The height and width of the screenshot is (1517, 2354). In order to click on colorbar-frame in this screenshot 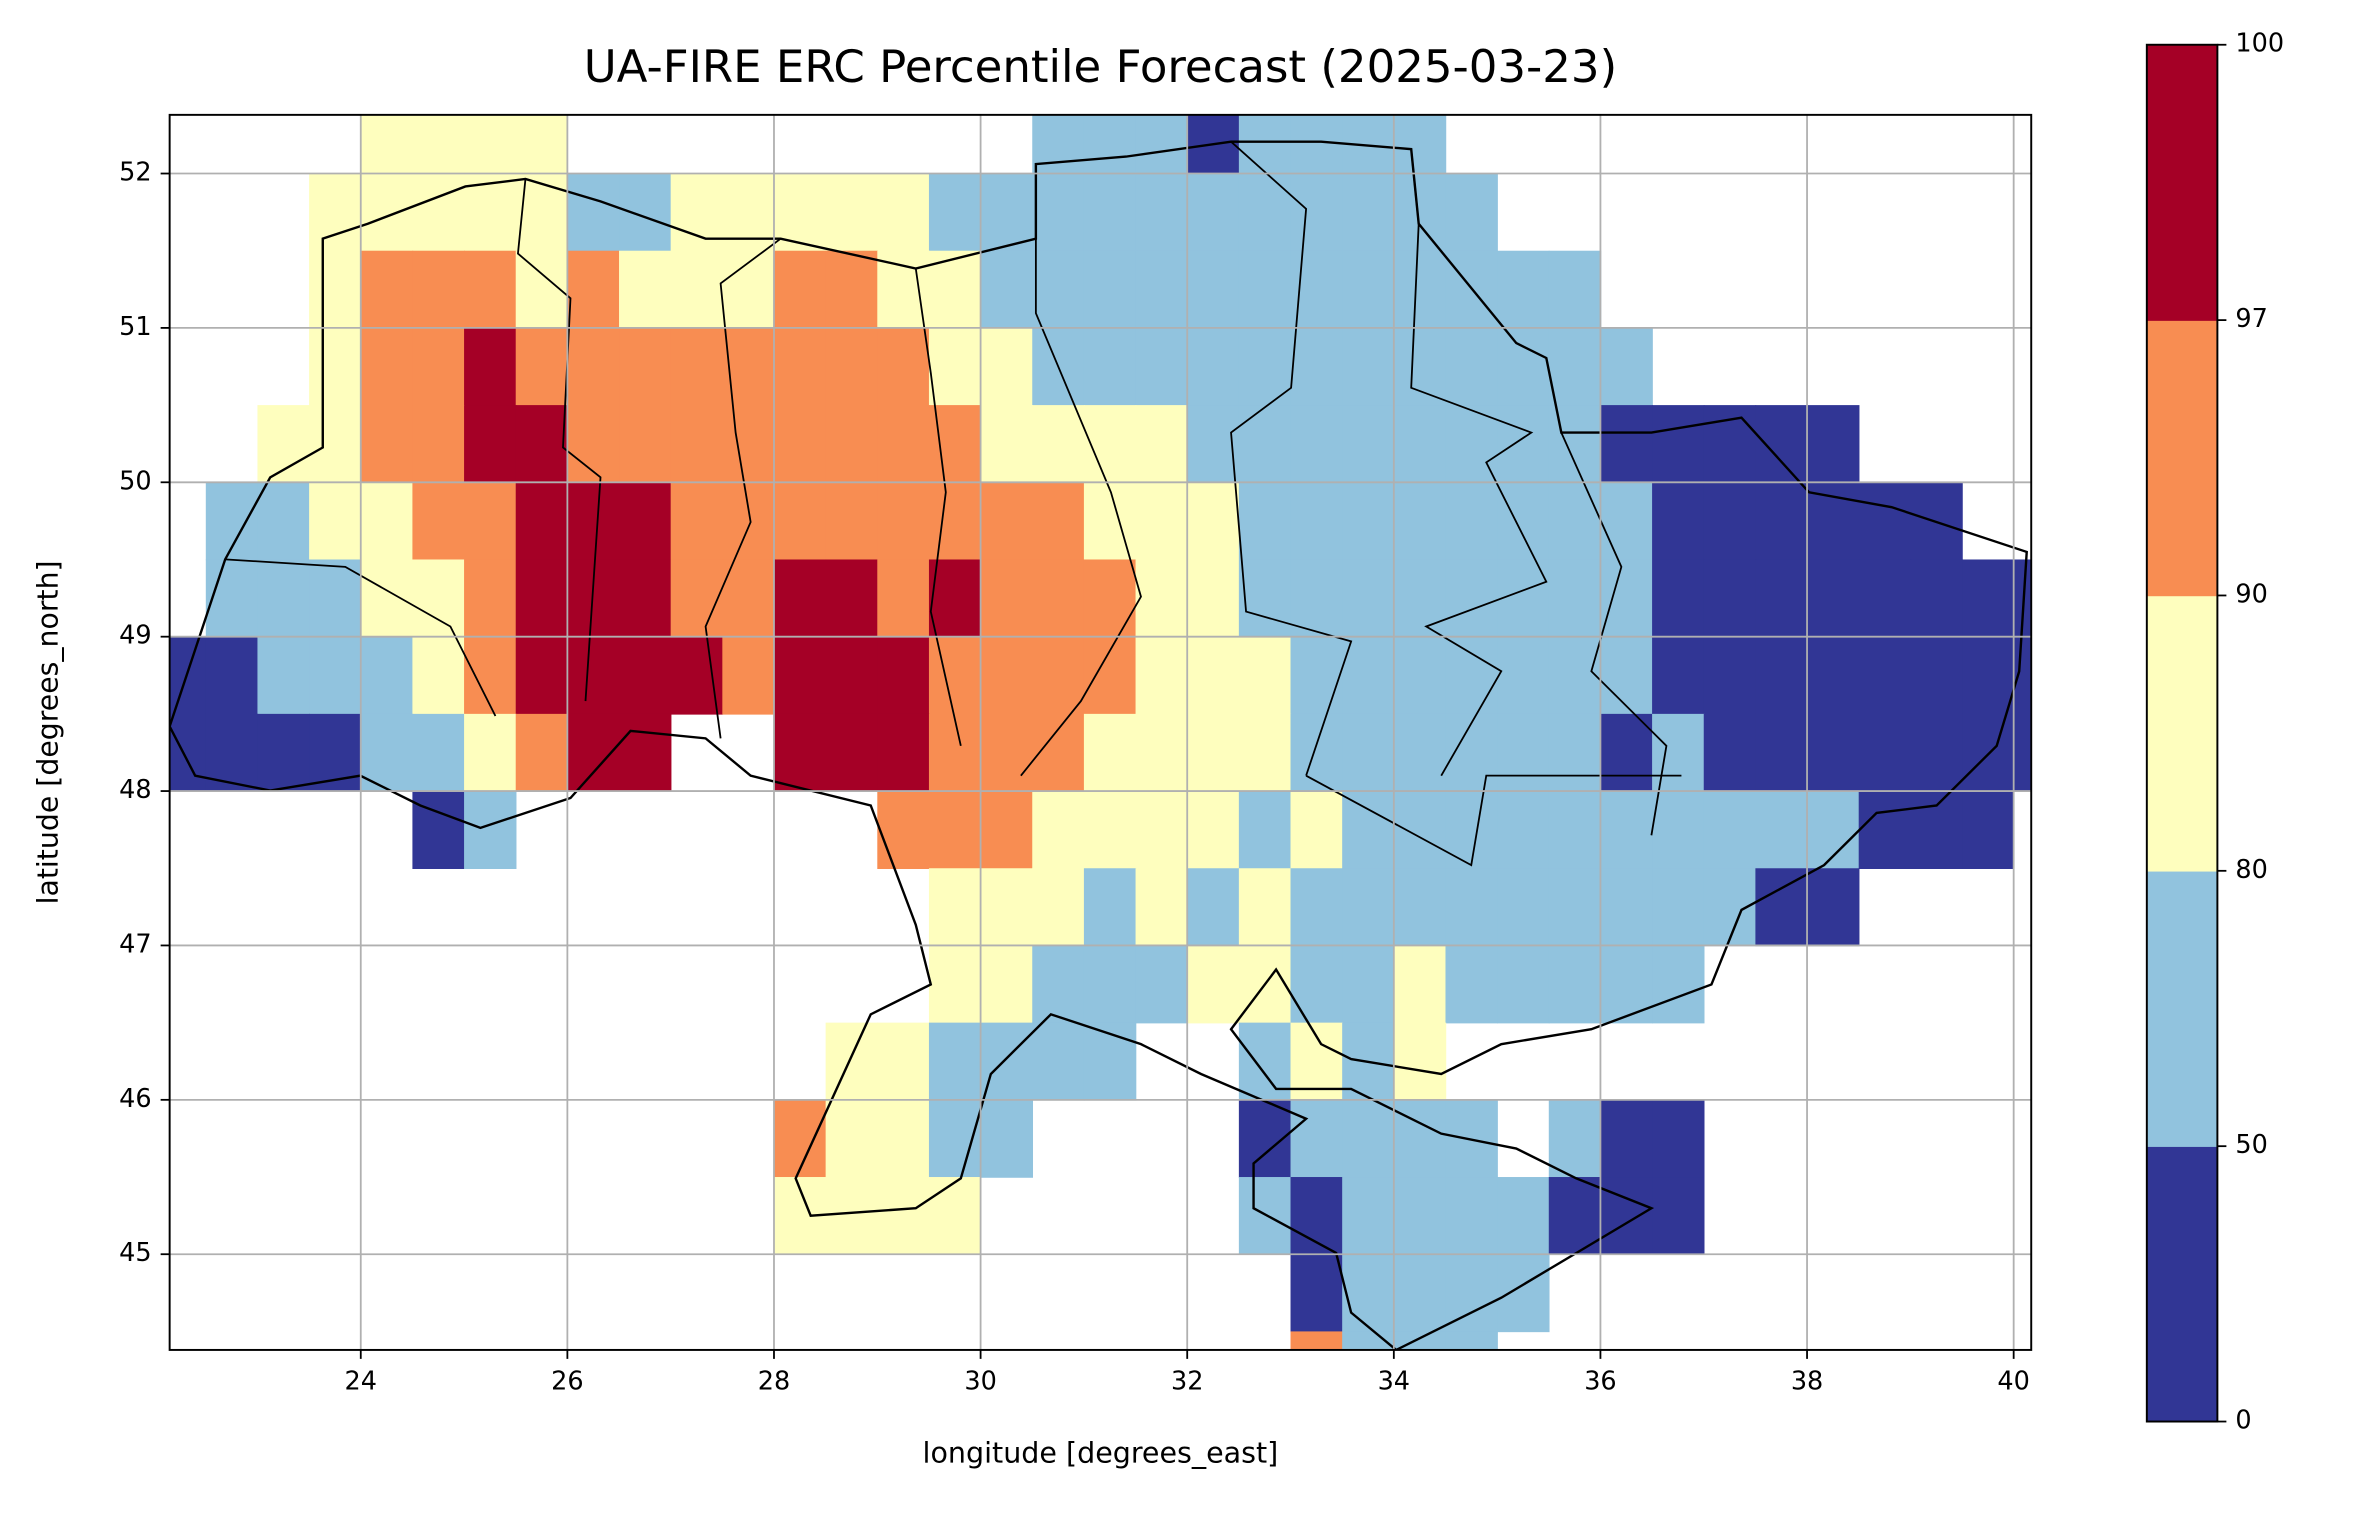, I will do `click(2182, 733)`.